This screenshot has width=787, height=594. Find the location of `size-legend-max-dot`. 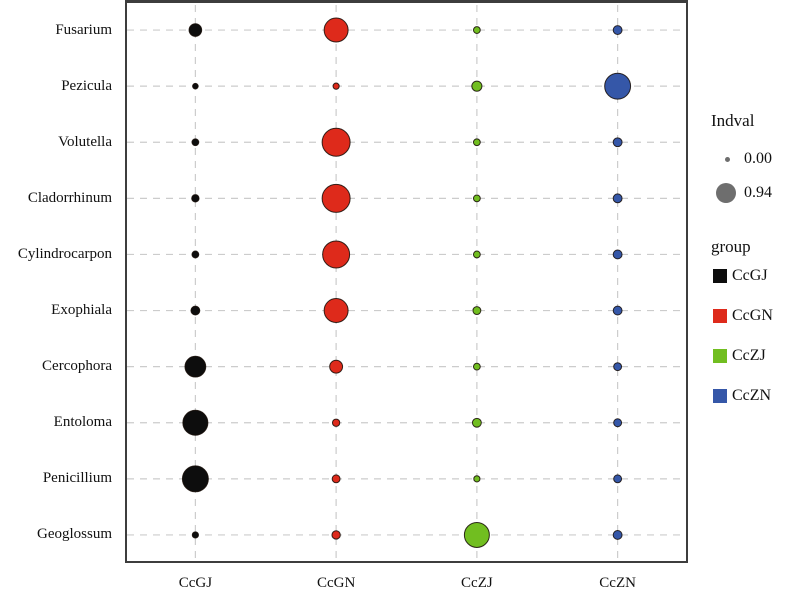

size-legend-max-dot is located at coordinates (726, 193).